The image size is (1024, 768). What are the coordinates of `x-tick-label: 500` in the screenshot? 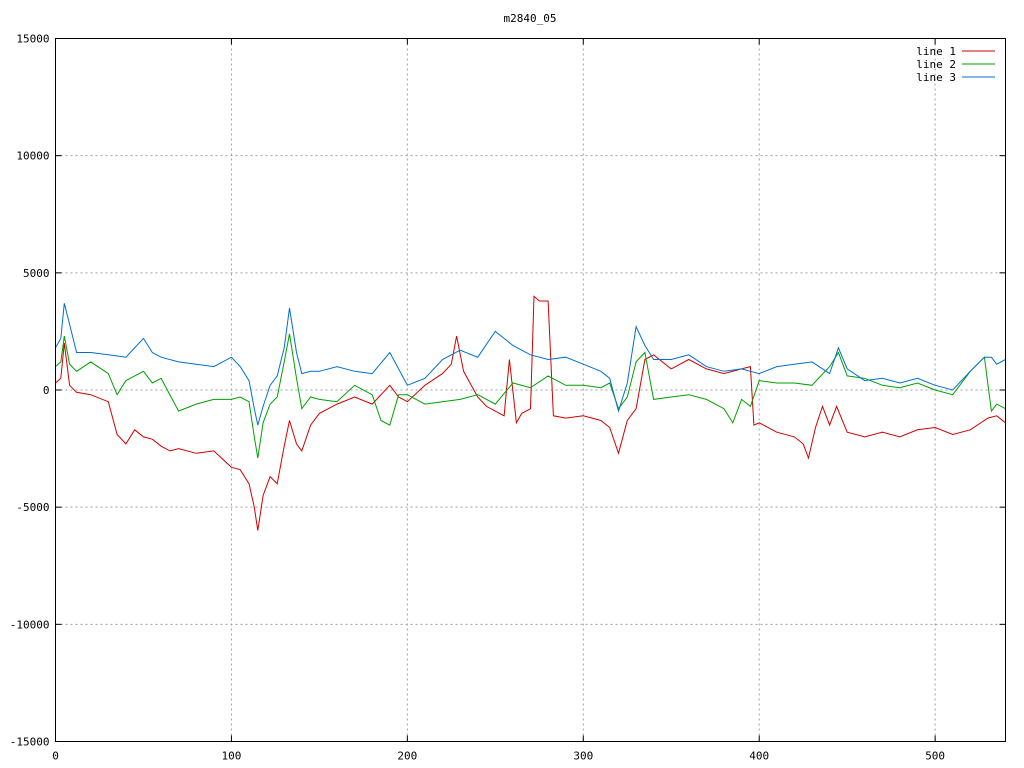 It's located at (935, 756).